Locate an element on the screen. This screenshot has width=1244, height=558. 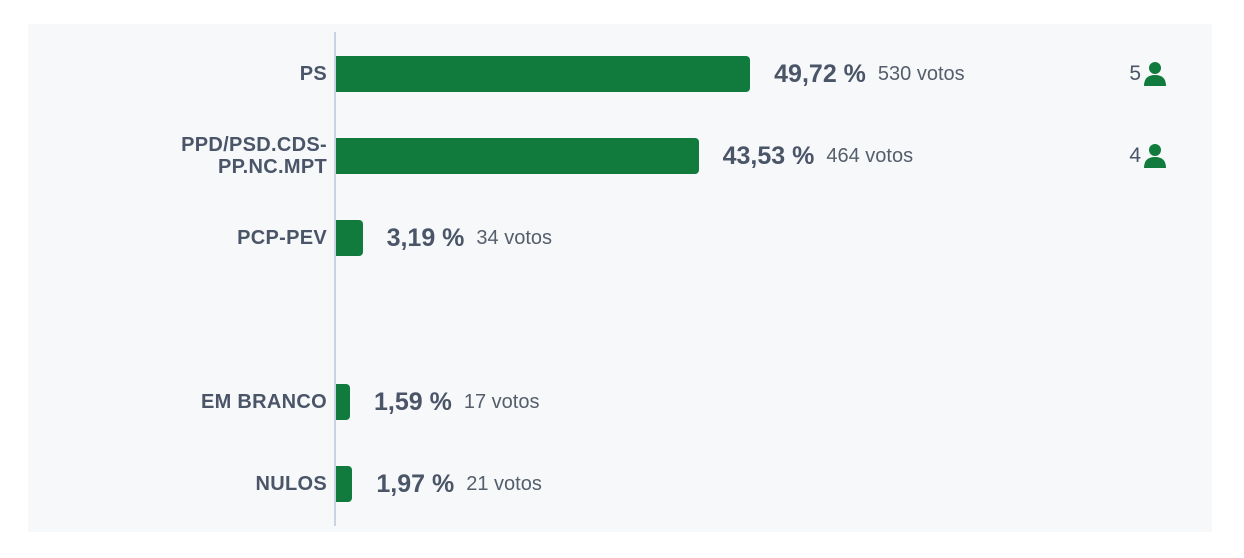
votes-label: 21 votos is located at coordinates (504, 483).